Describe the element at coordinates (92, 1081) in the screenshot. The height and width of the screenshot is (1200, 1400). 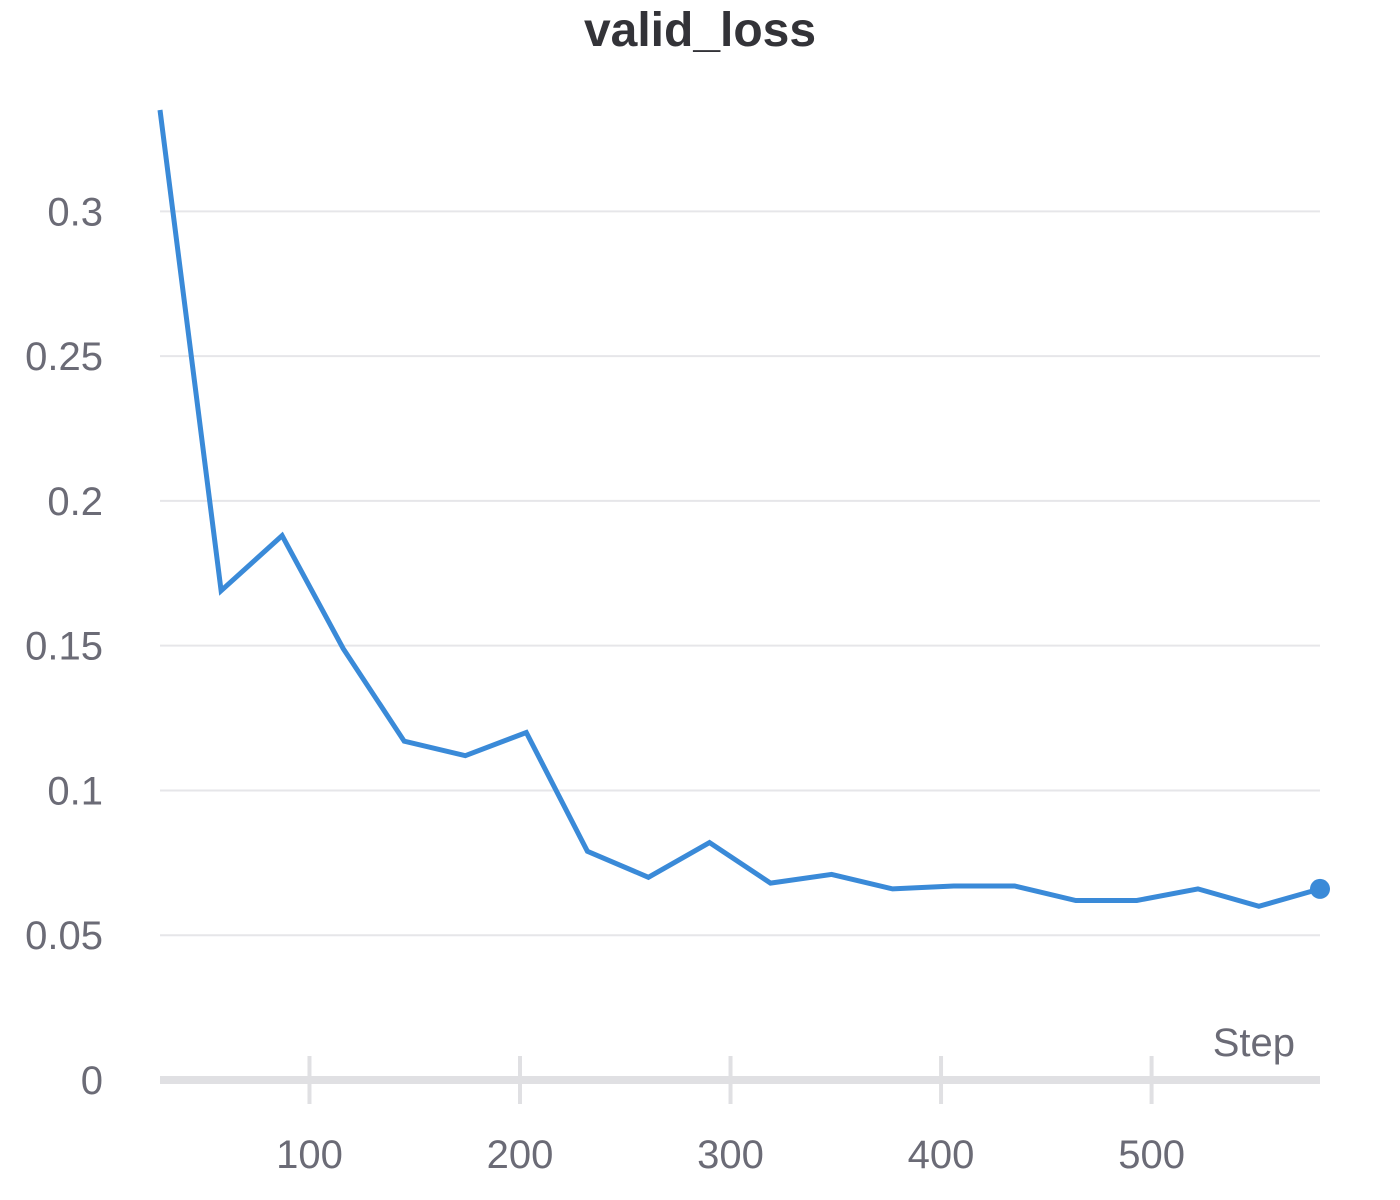
I see `y-tick-label: 0` at that location.